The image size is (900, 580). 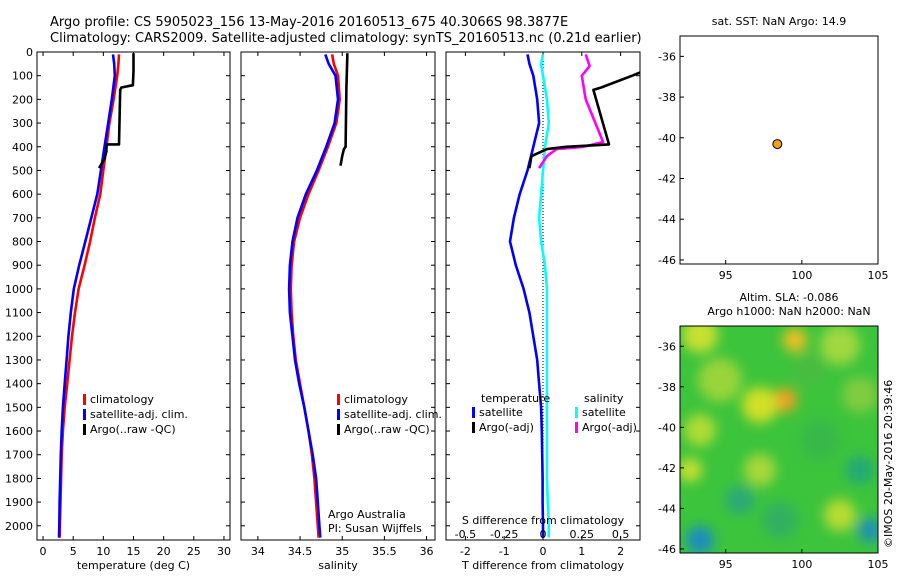 What do you see at coordinates (19, 526) in the screenshot?
I see `y-tick-label: 2000` at bounding box center [19, 526].